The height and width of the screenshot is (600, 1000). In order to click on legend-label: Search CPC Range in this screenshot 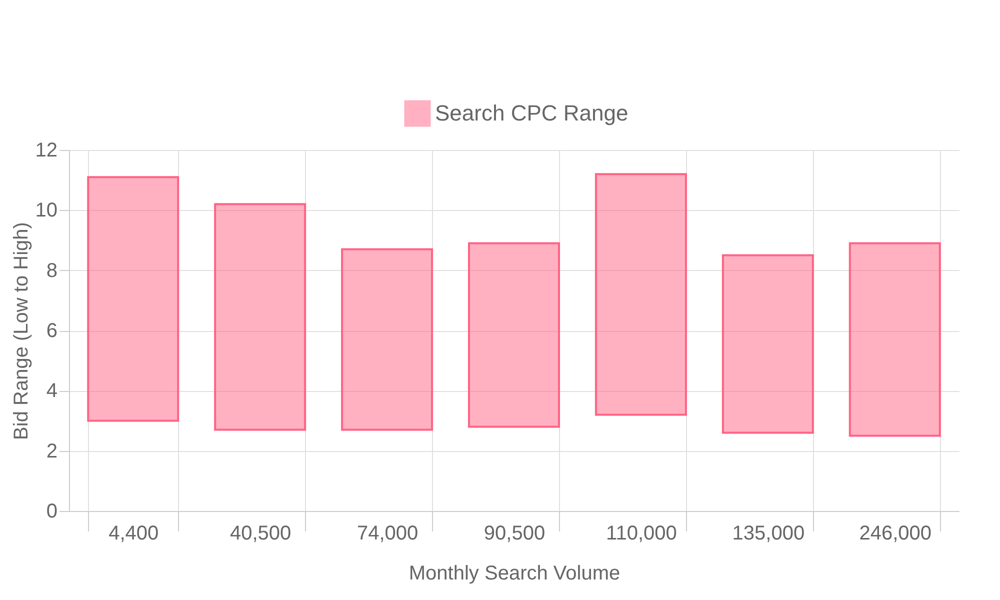, I will do `click(531, 113)`.